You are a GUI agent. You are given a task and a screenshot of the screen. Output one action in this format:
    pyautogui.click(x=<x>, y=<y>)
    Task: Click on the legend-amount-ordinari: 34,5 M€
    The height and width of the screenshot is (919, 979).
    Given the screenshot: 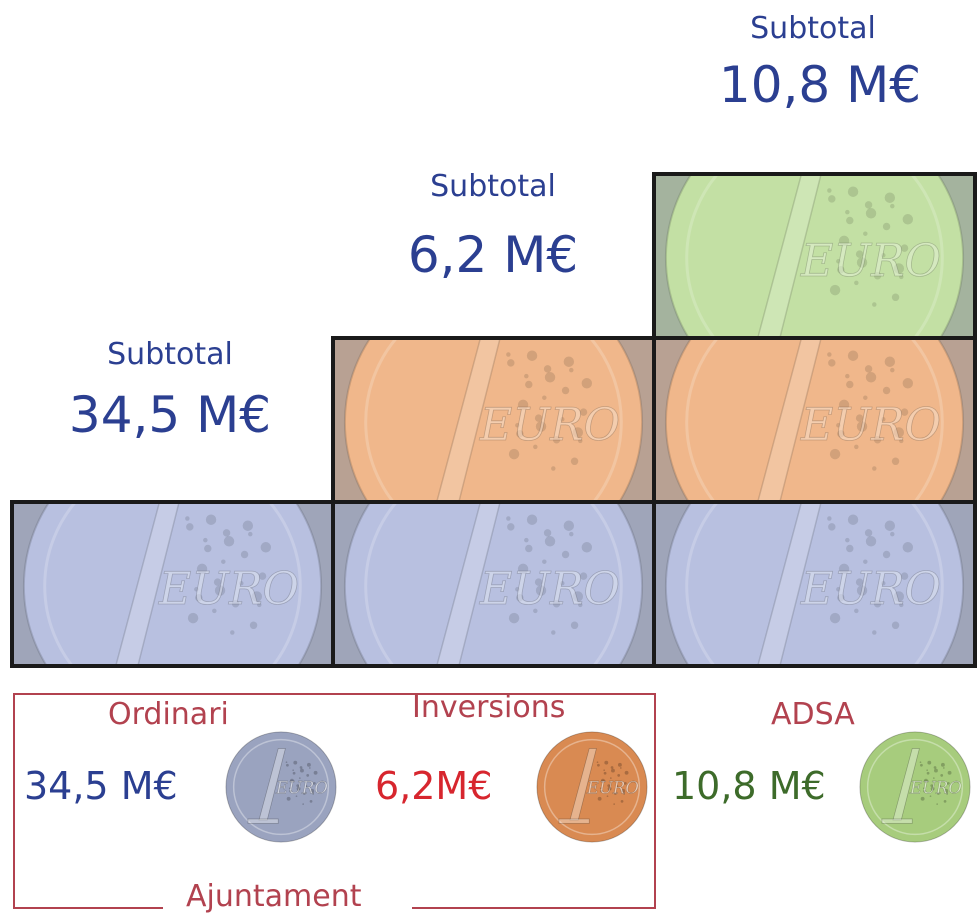 What is the action you would take?
    pyautogui.click(x=101, y=786)
    